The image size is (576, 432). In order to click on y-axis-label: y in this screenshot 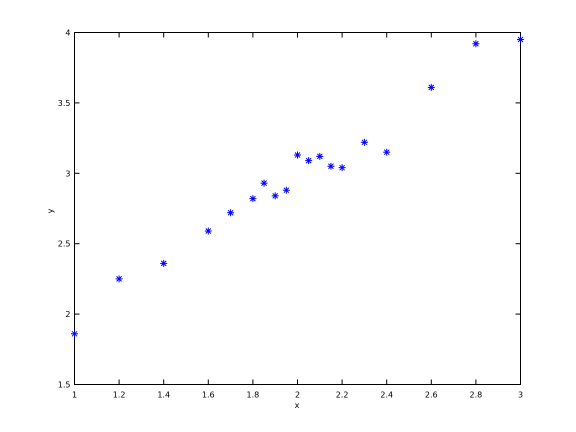, I will do `click(50, 210)`.